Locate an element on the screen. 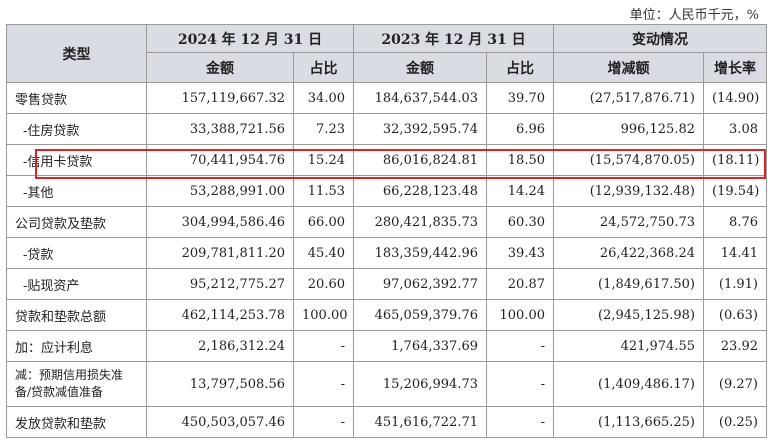  header-period-2023: 2023 年 12 月 31 日 is located at coordinates (453, 38).